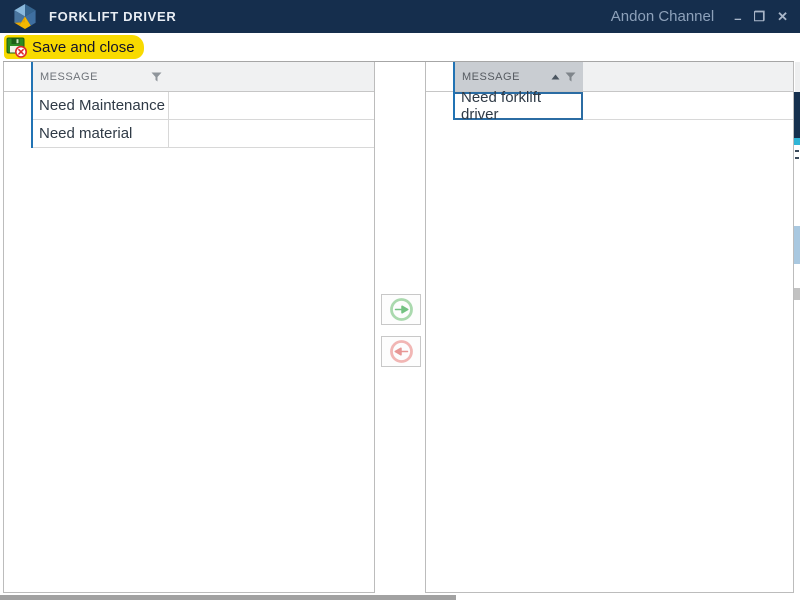 This screenshot has width=800, height=600. I want to click on message-cell-selected: Need forklift driver, so click(518, 106).